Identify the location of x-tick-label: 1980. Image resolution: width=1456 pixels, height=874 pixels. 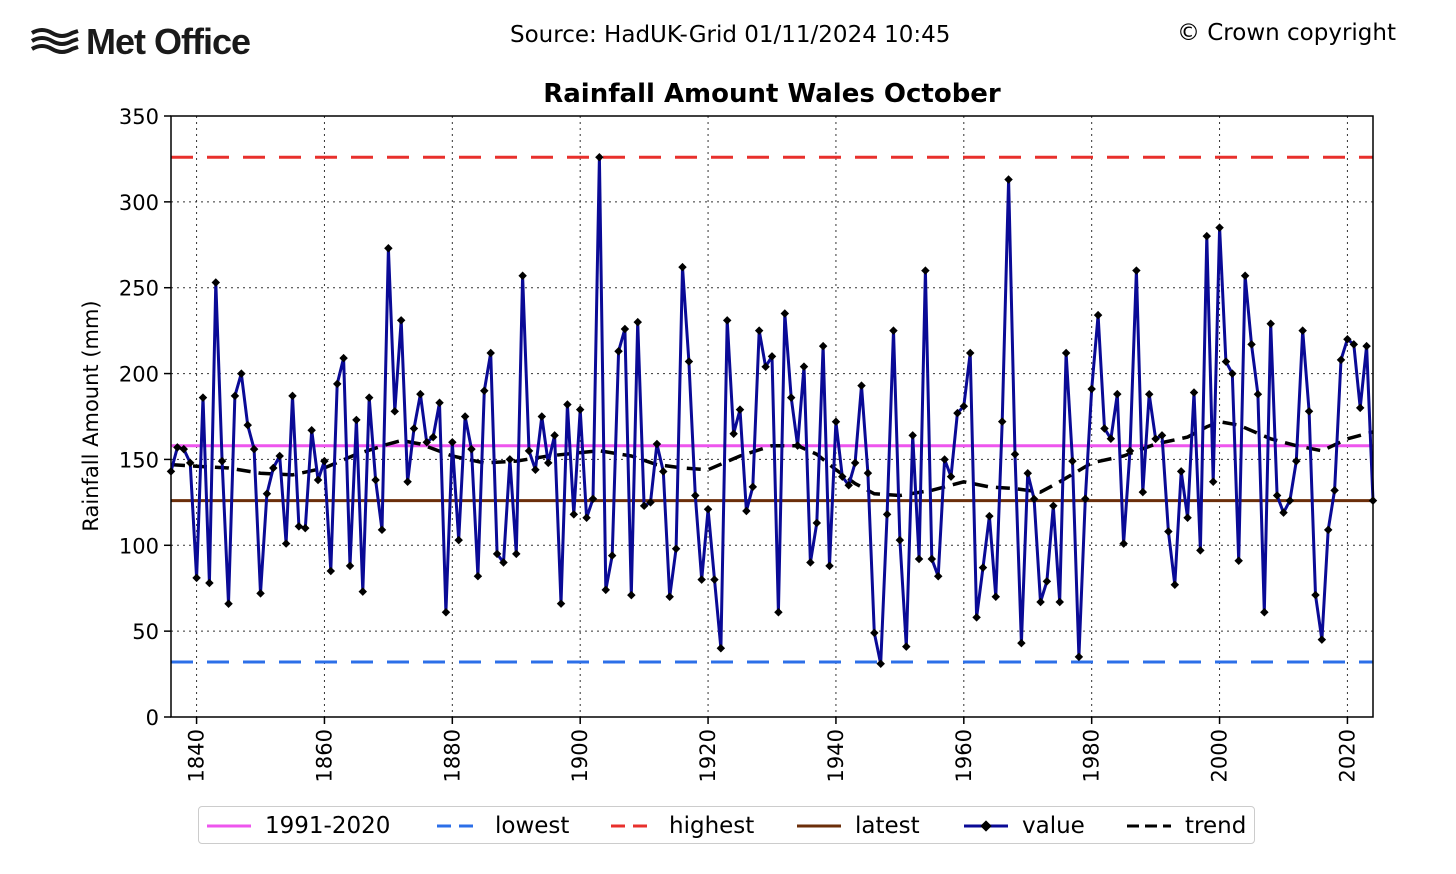
(1092, 755).